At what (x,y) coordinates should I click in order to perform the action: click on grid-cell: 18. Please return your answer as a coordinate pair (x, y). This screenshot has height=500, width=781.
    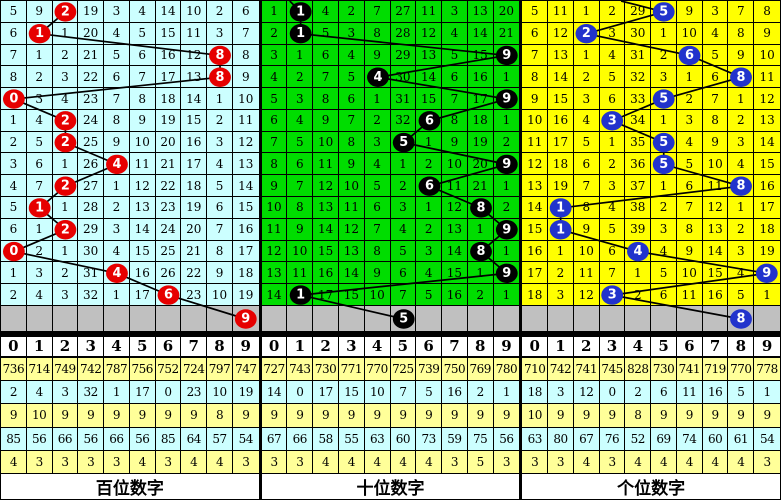
    Looking at the image, I should click on (561, 164).